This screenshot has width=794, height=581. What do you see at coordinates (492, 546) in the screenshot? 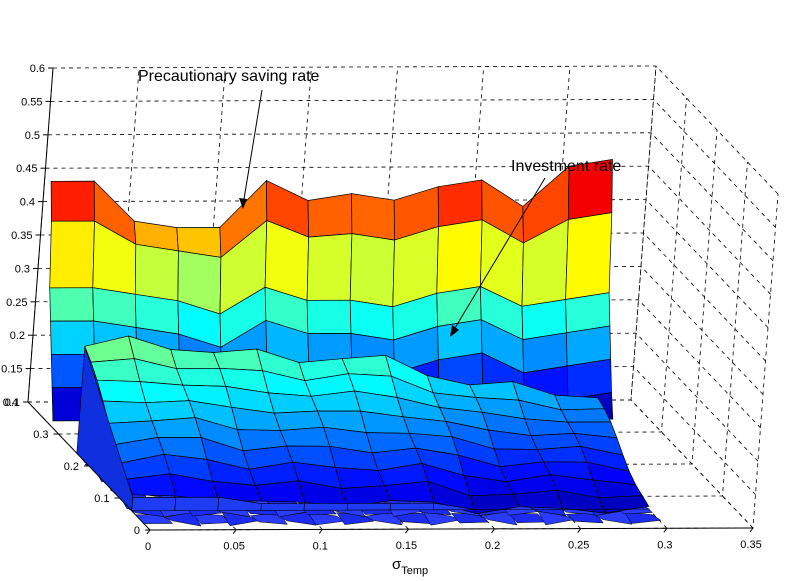
I see `x-tick-label-4: 0.2` at bounding box center [492, 546].